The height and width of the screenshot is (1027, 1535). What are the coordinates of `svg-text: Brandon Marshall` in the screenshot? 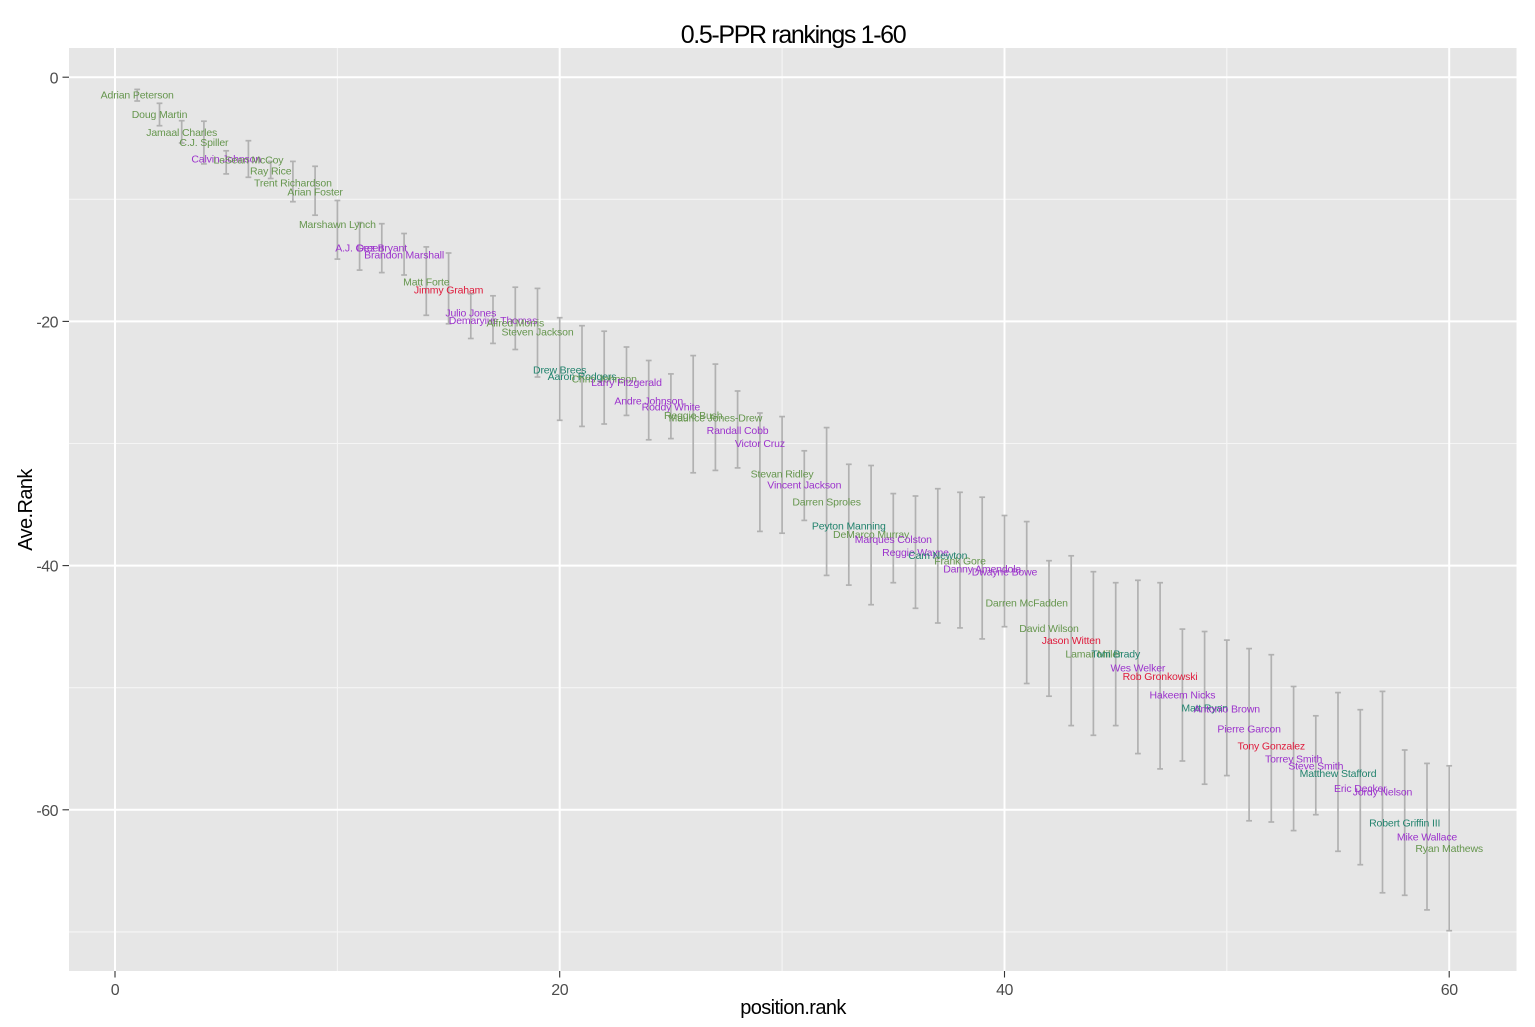 It's located at (404, 255).